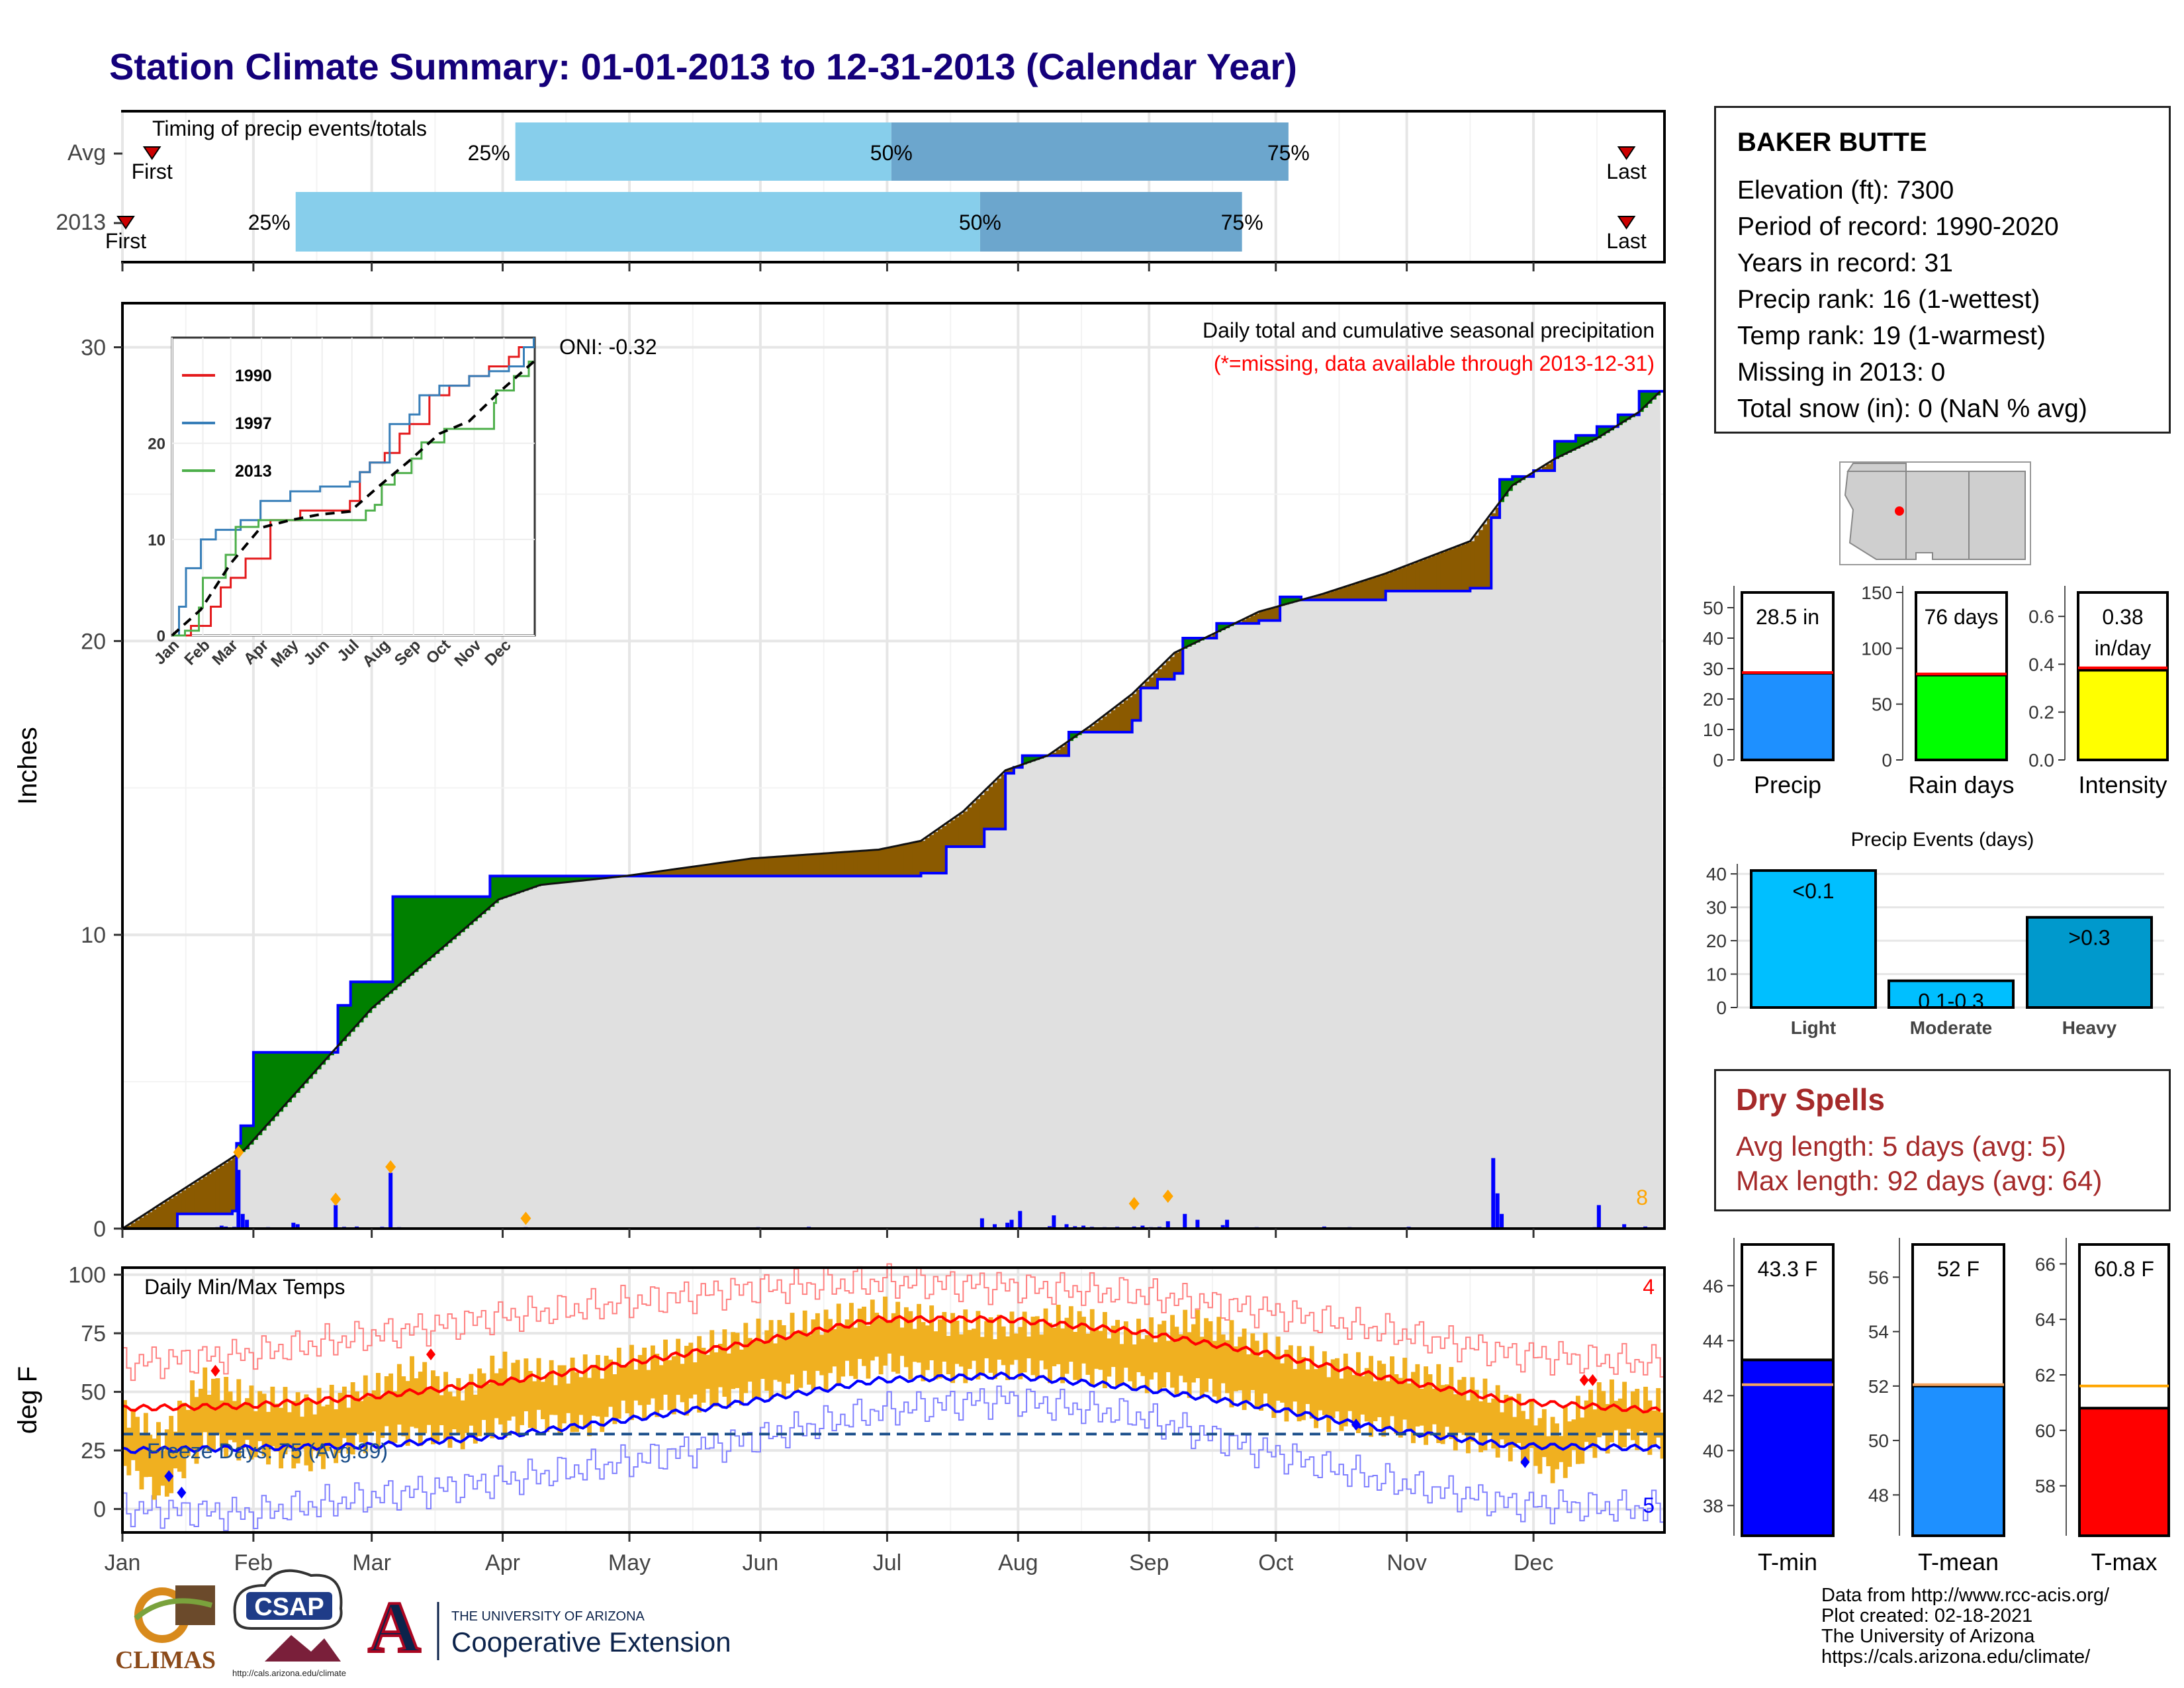 The width and height of the screenshot is (2184, 1688). Describe the element at coordinates (100, 1229) in the screenshot. I see `precip-ytick-label: 0` at that location.